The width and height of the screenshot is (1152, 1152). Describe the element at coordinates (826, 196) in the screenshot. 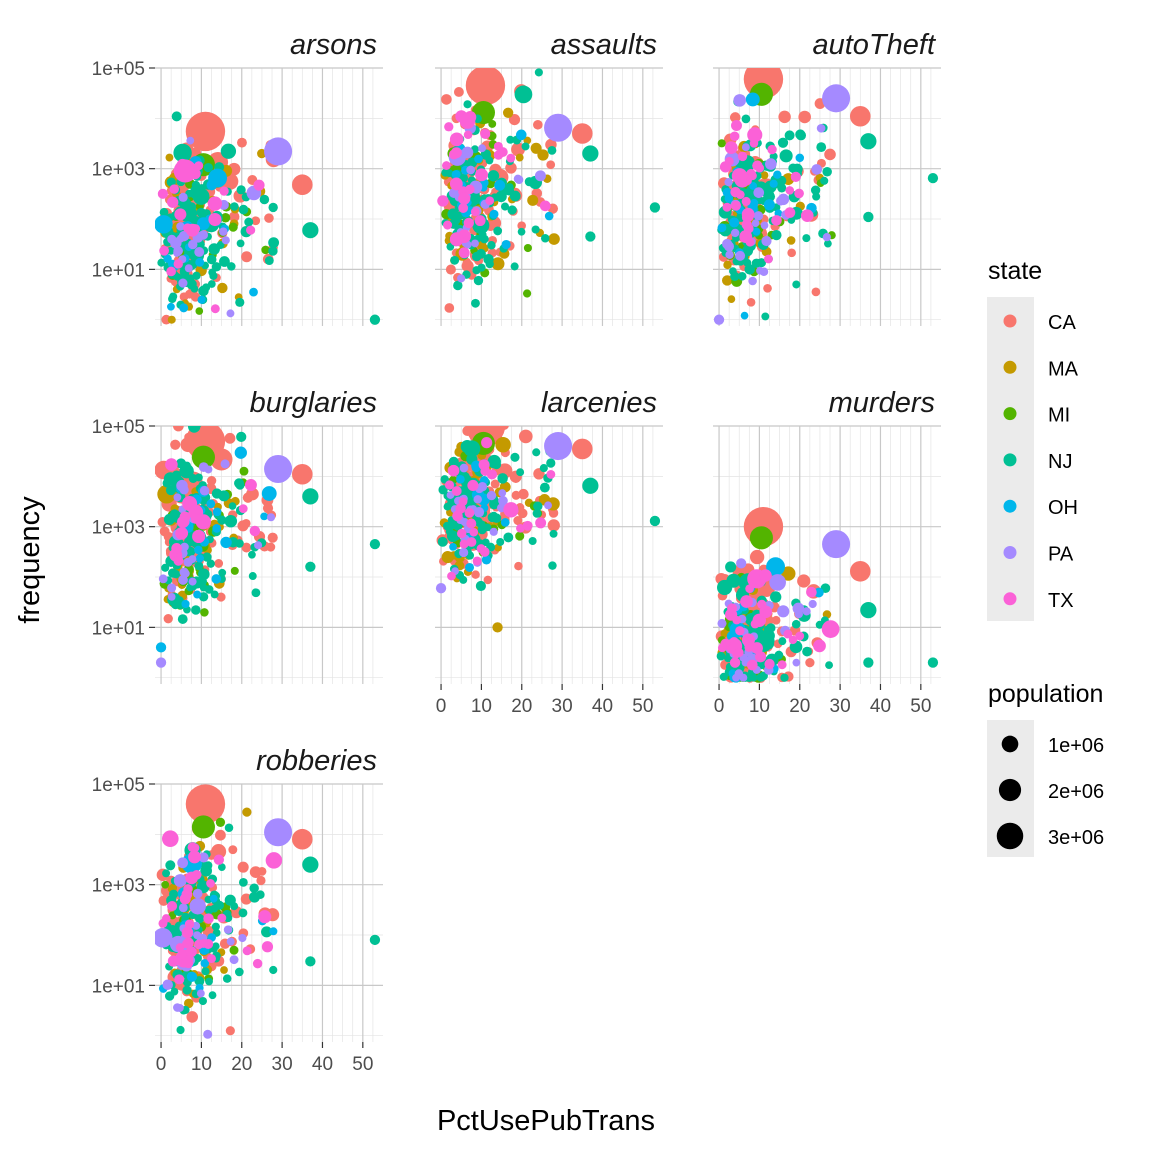

I see `points` at that location.